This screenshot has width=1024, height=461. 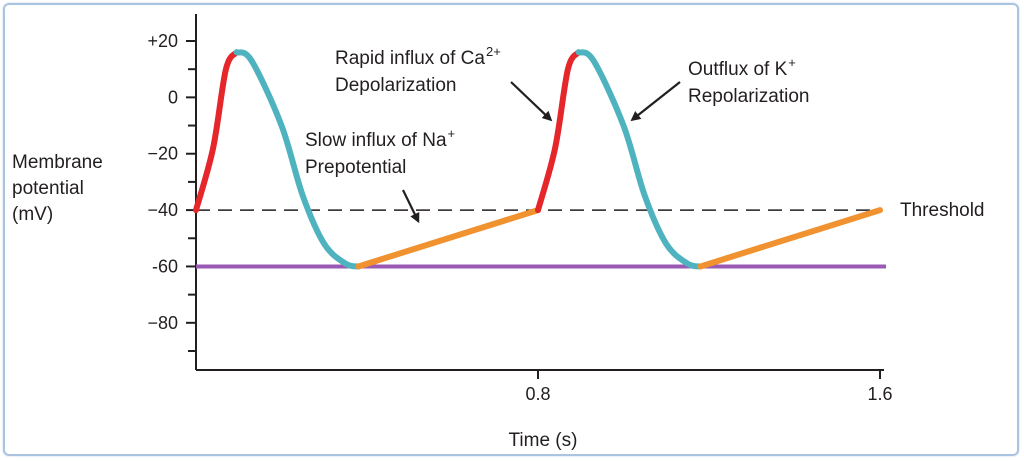 What do you see at coordinates (173, 97) in the screenshot?
I see `y-tick-label: 0` at bounding box center [173, 97].